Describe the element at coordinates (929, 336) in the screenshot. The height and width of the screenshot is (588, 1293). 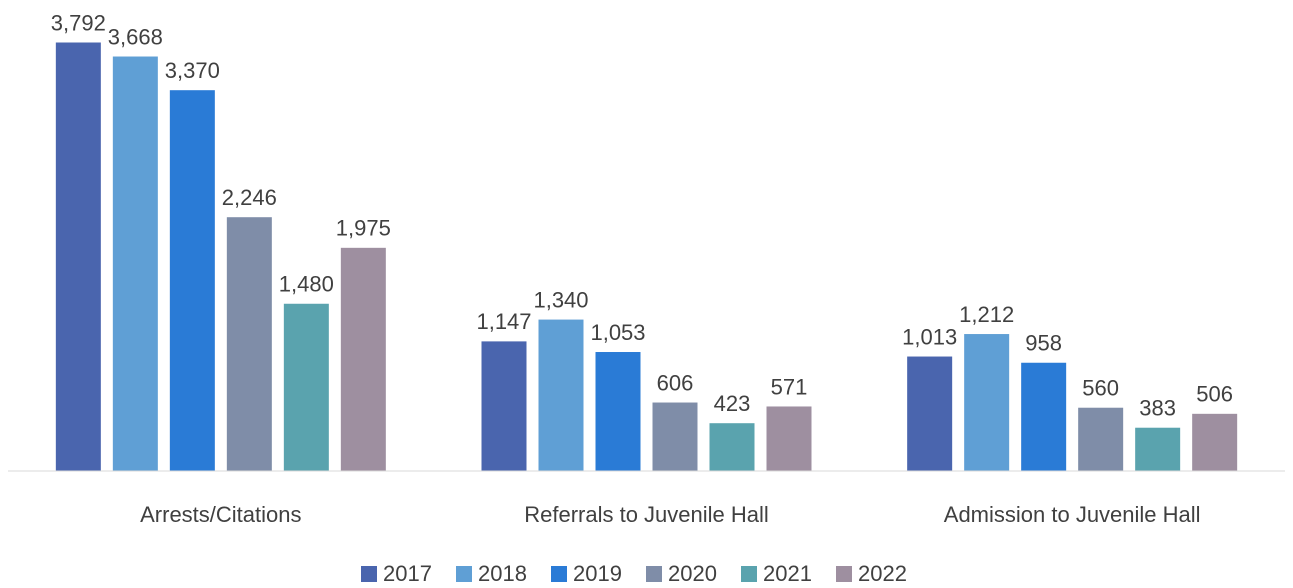
I see `data-label: 1,013` at that location.